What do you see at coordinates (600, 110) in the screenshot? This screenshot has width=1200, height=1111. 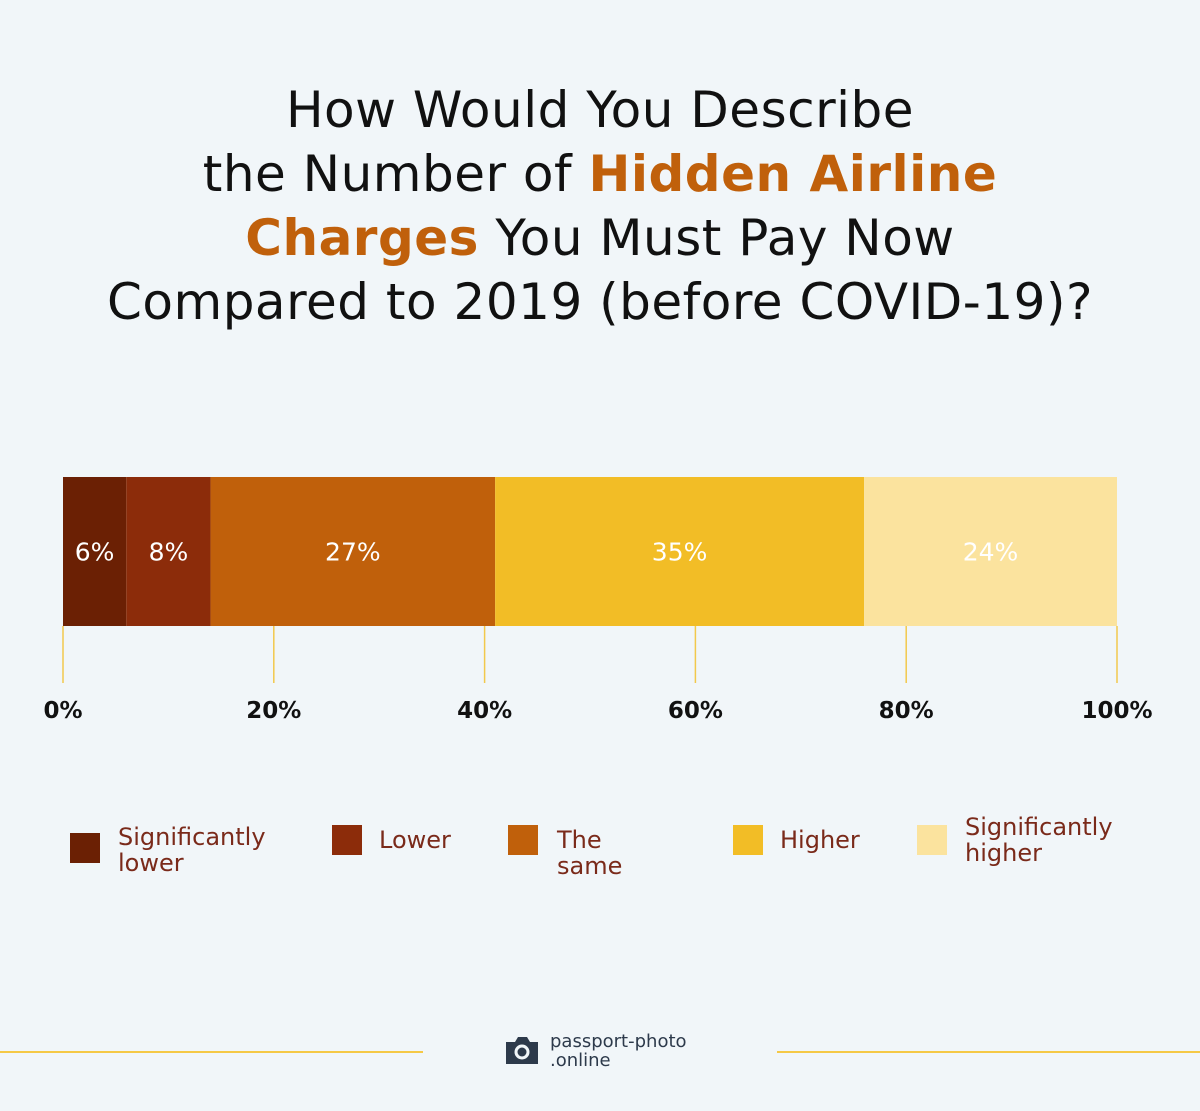 I see `title-line-1: How Would You Describe` at bounding box center [600, 110].